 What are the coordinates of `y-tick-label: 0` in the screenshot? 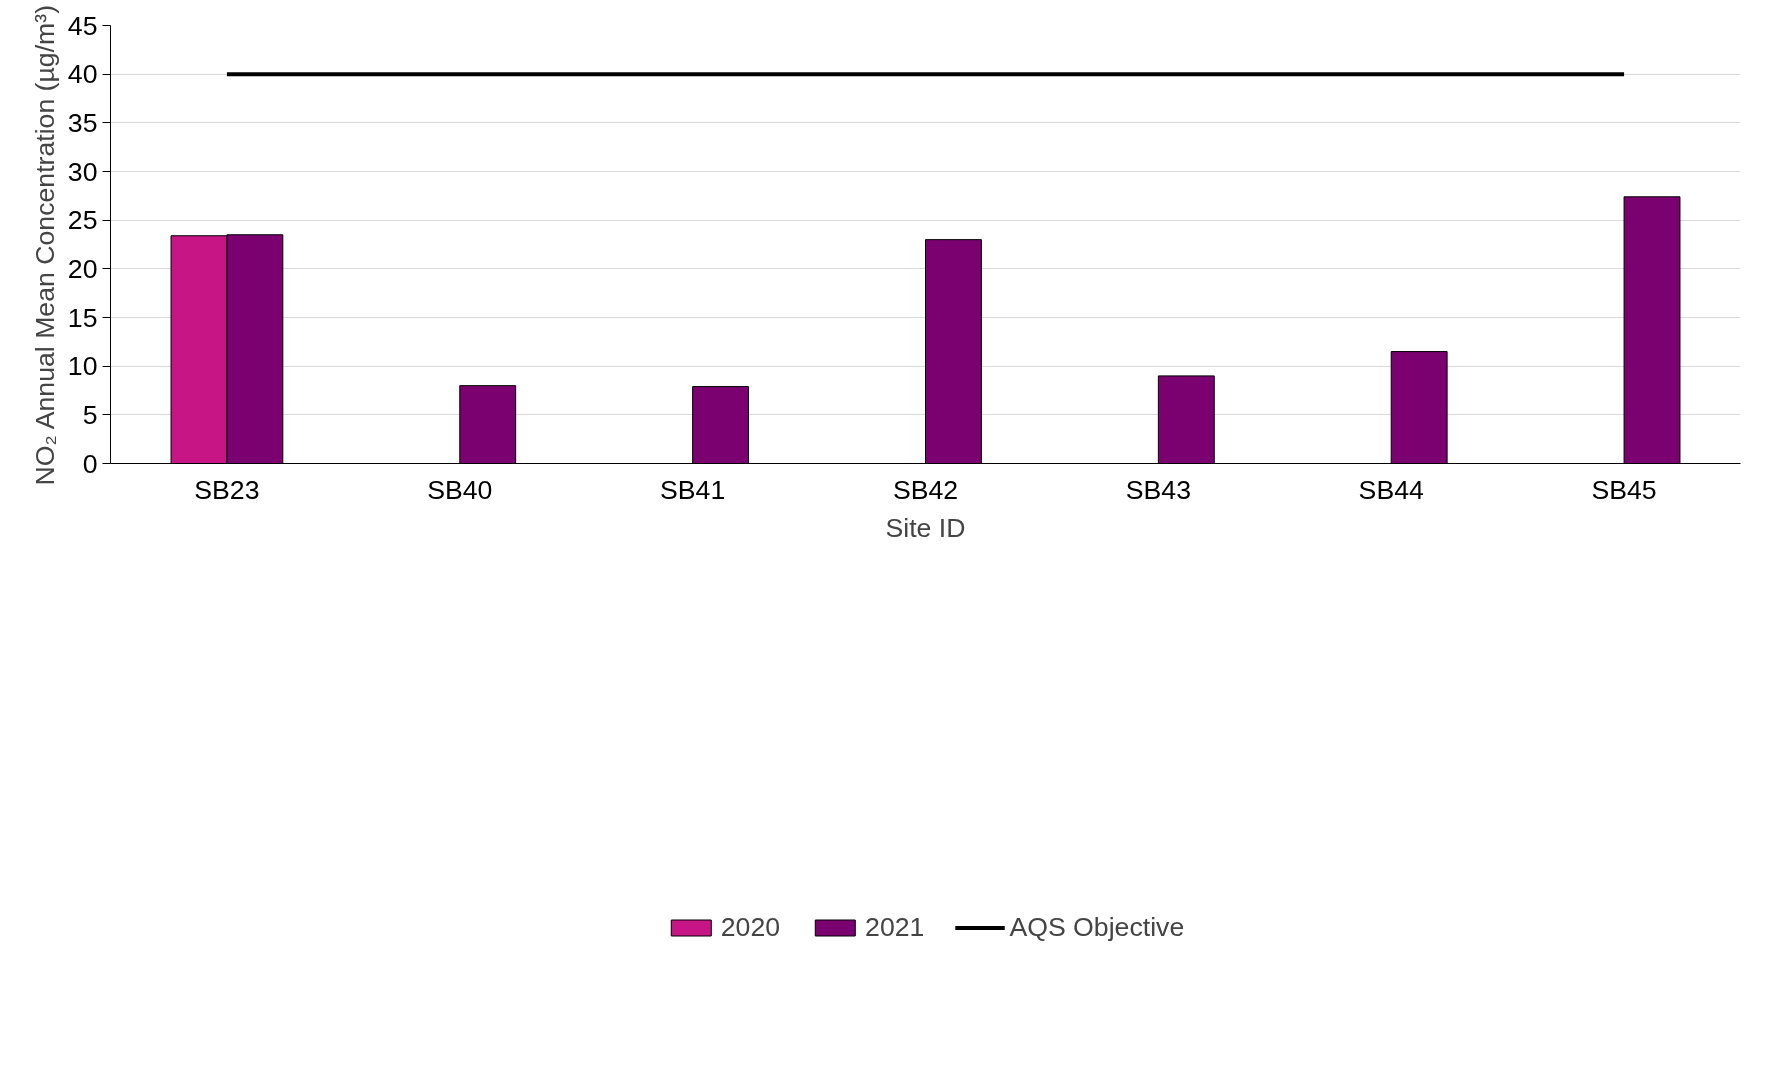 It's located at (90, 463).